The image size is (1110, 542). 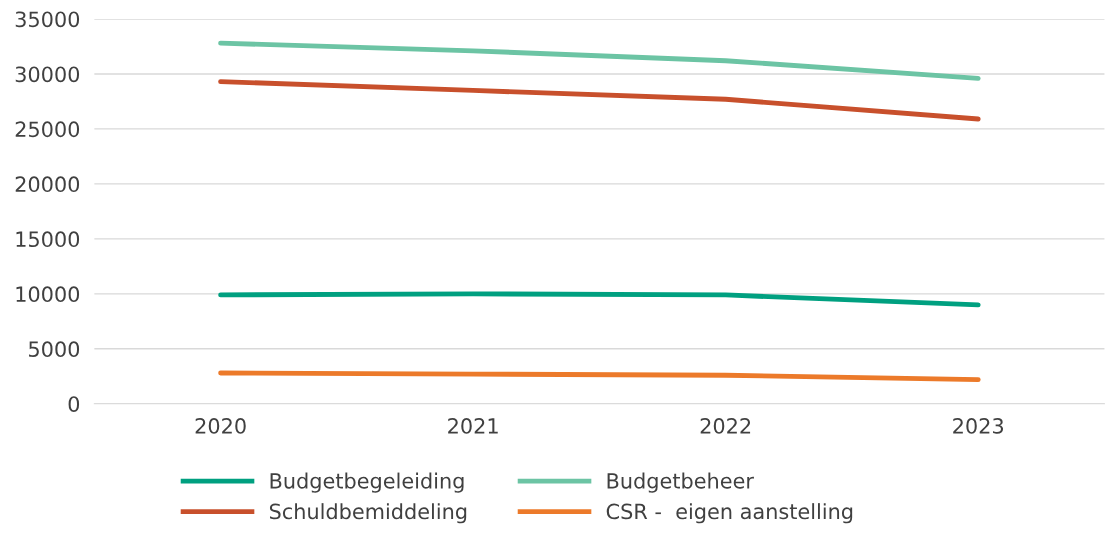 I want to click on legend-label: CSR - eigen aanstelling, so click(x=729, y=513).